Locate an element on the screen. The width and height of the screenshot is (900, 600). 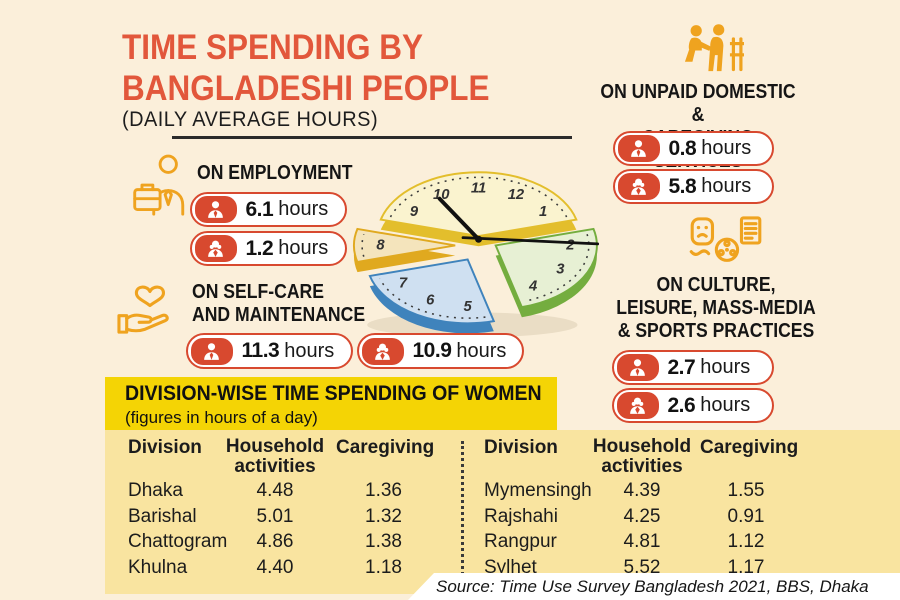
employment-men-value: 6.1 is located at coordinates (259, 209).